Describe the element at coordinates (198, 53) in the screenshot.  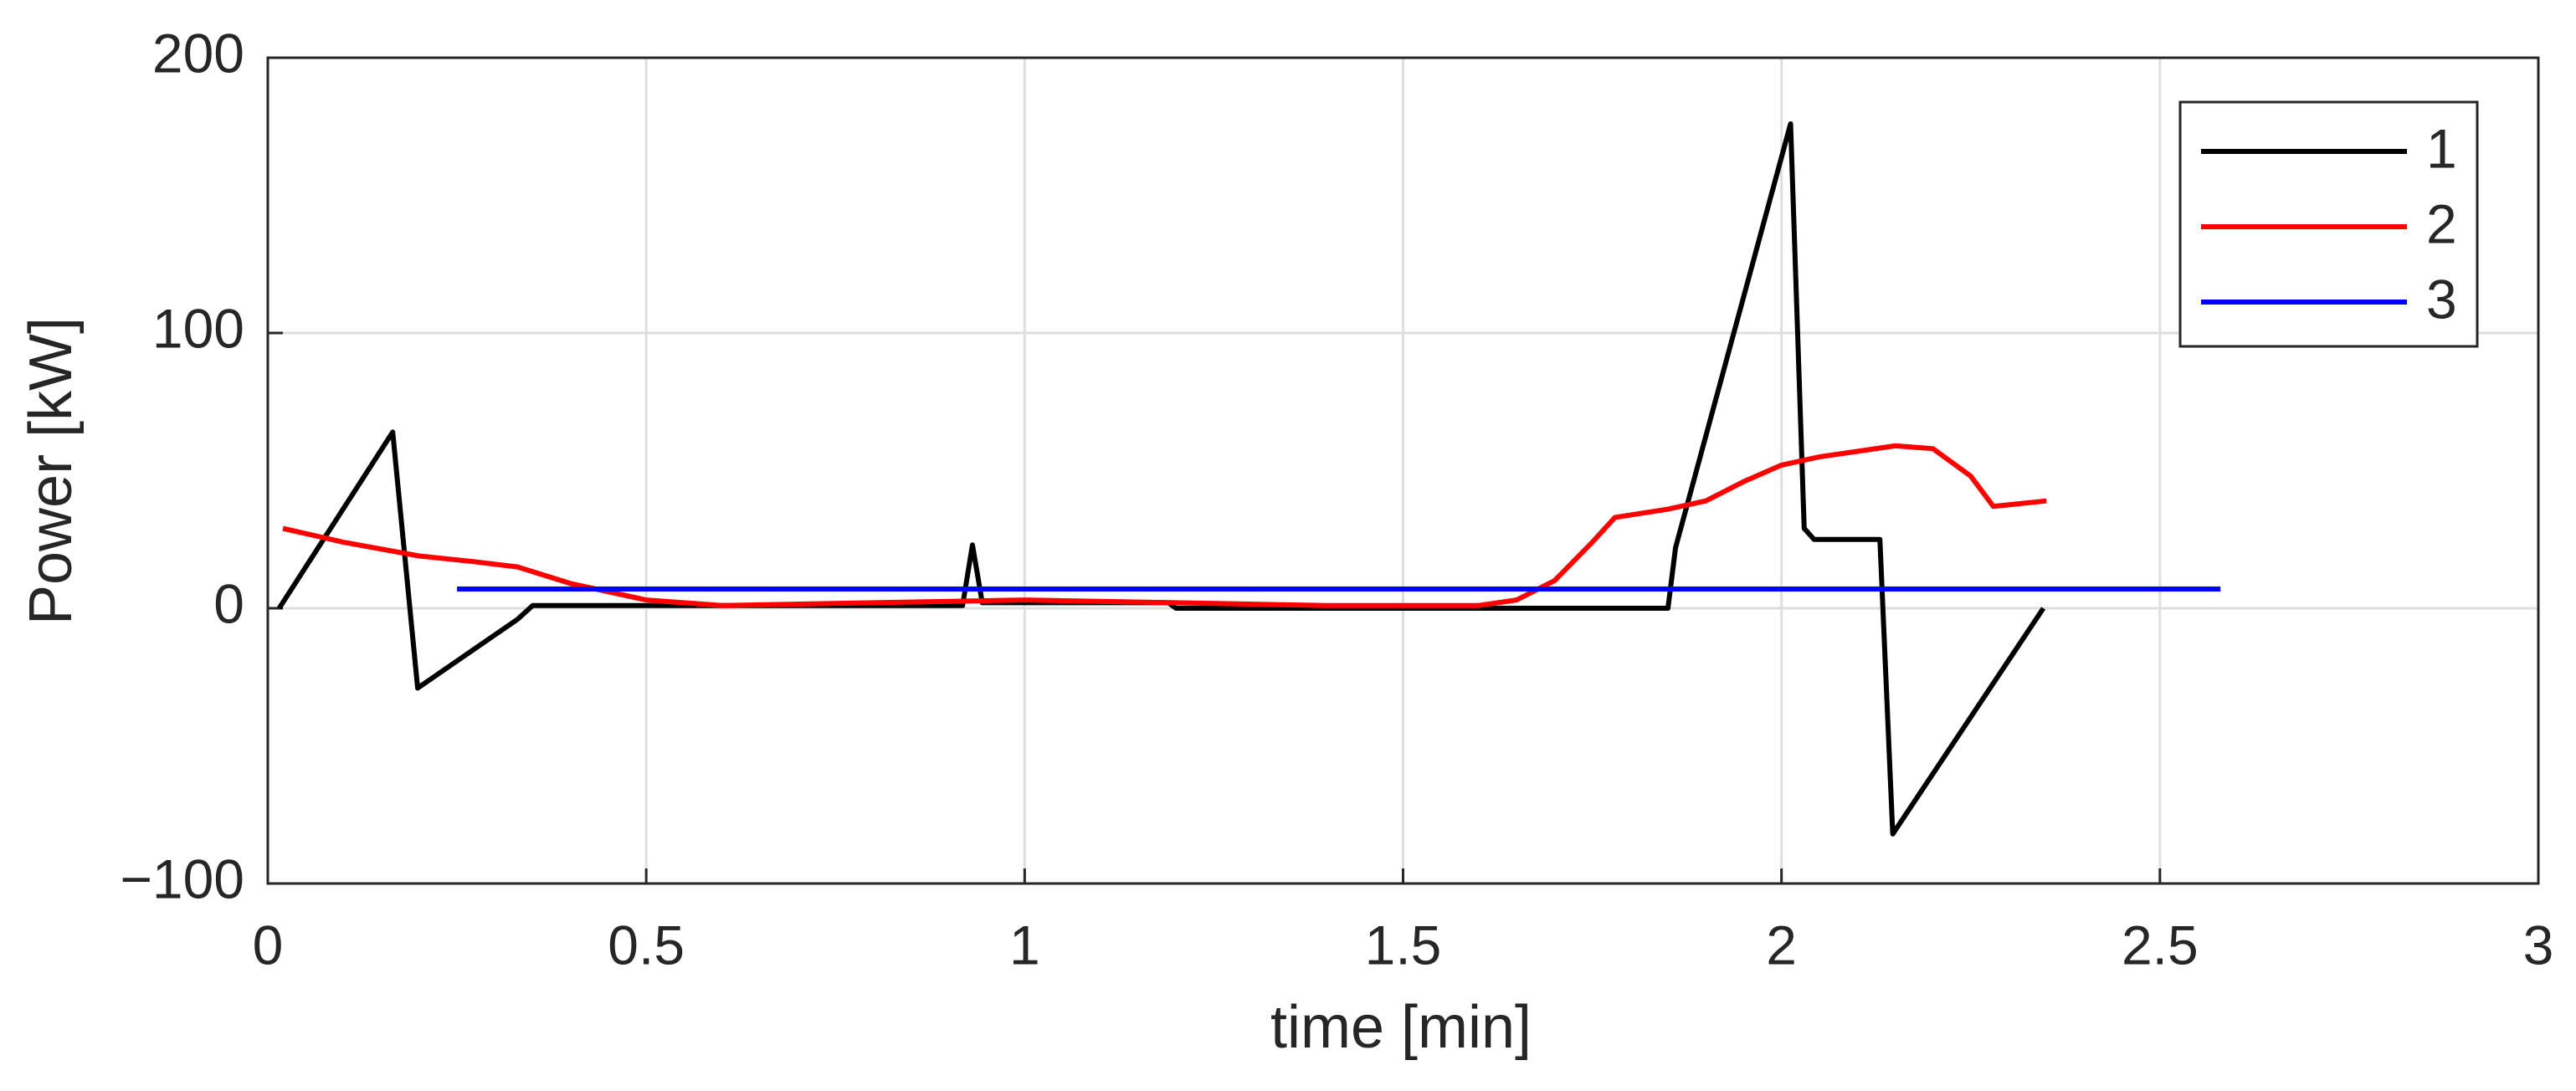
I see `y-tick-label: 200` at that location.